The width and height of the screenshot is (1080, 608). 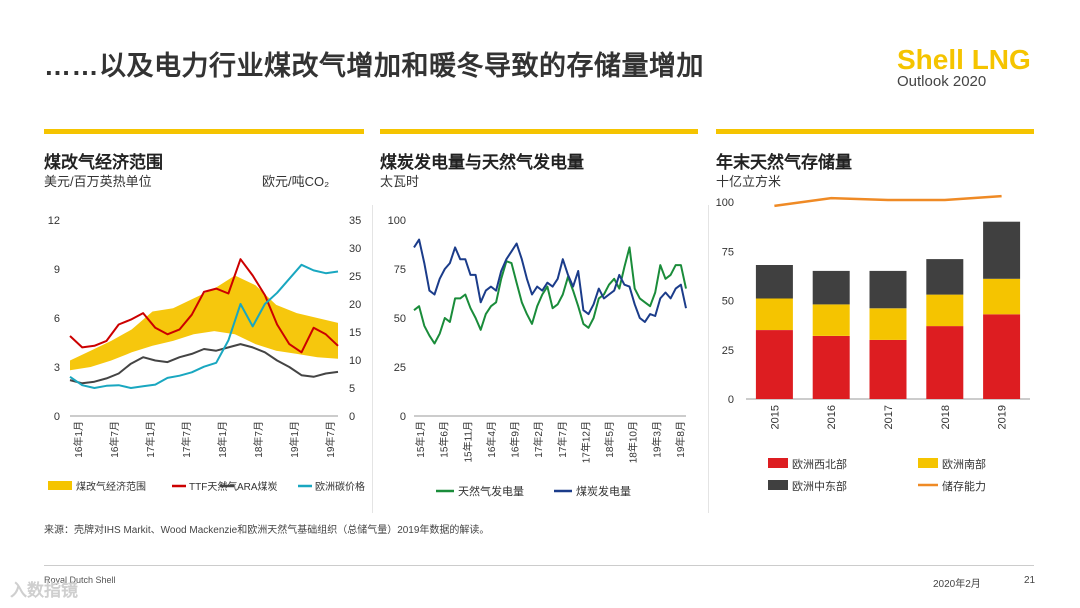 I want to click on legend-label: 欧洲碳价格, so click(x=340, y=486).